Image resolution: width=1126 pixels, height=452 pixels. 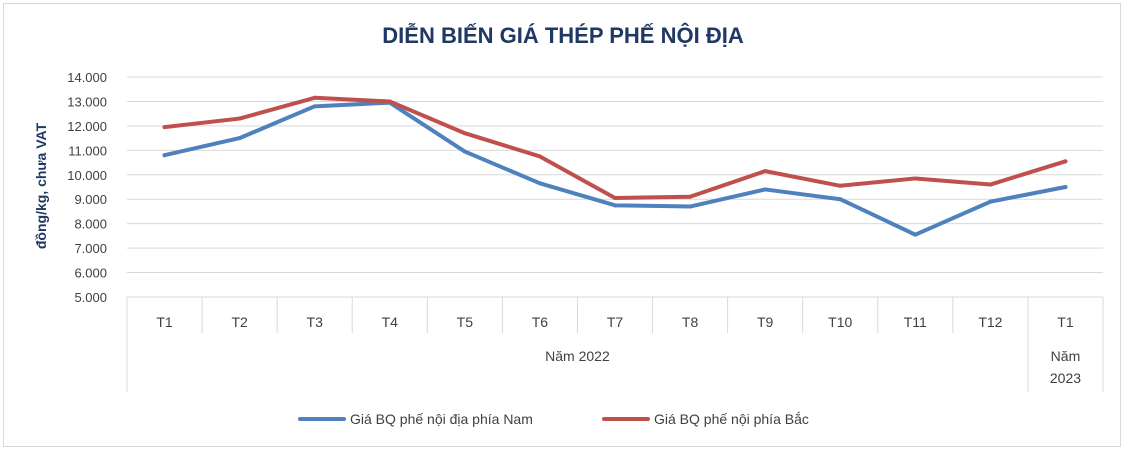 I want to click on y-tick-label: 8.000, so click(x=90, y=224).